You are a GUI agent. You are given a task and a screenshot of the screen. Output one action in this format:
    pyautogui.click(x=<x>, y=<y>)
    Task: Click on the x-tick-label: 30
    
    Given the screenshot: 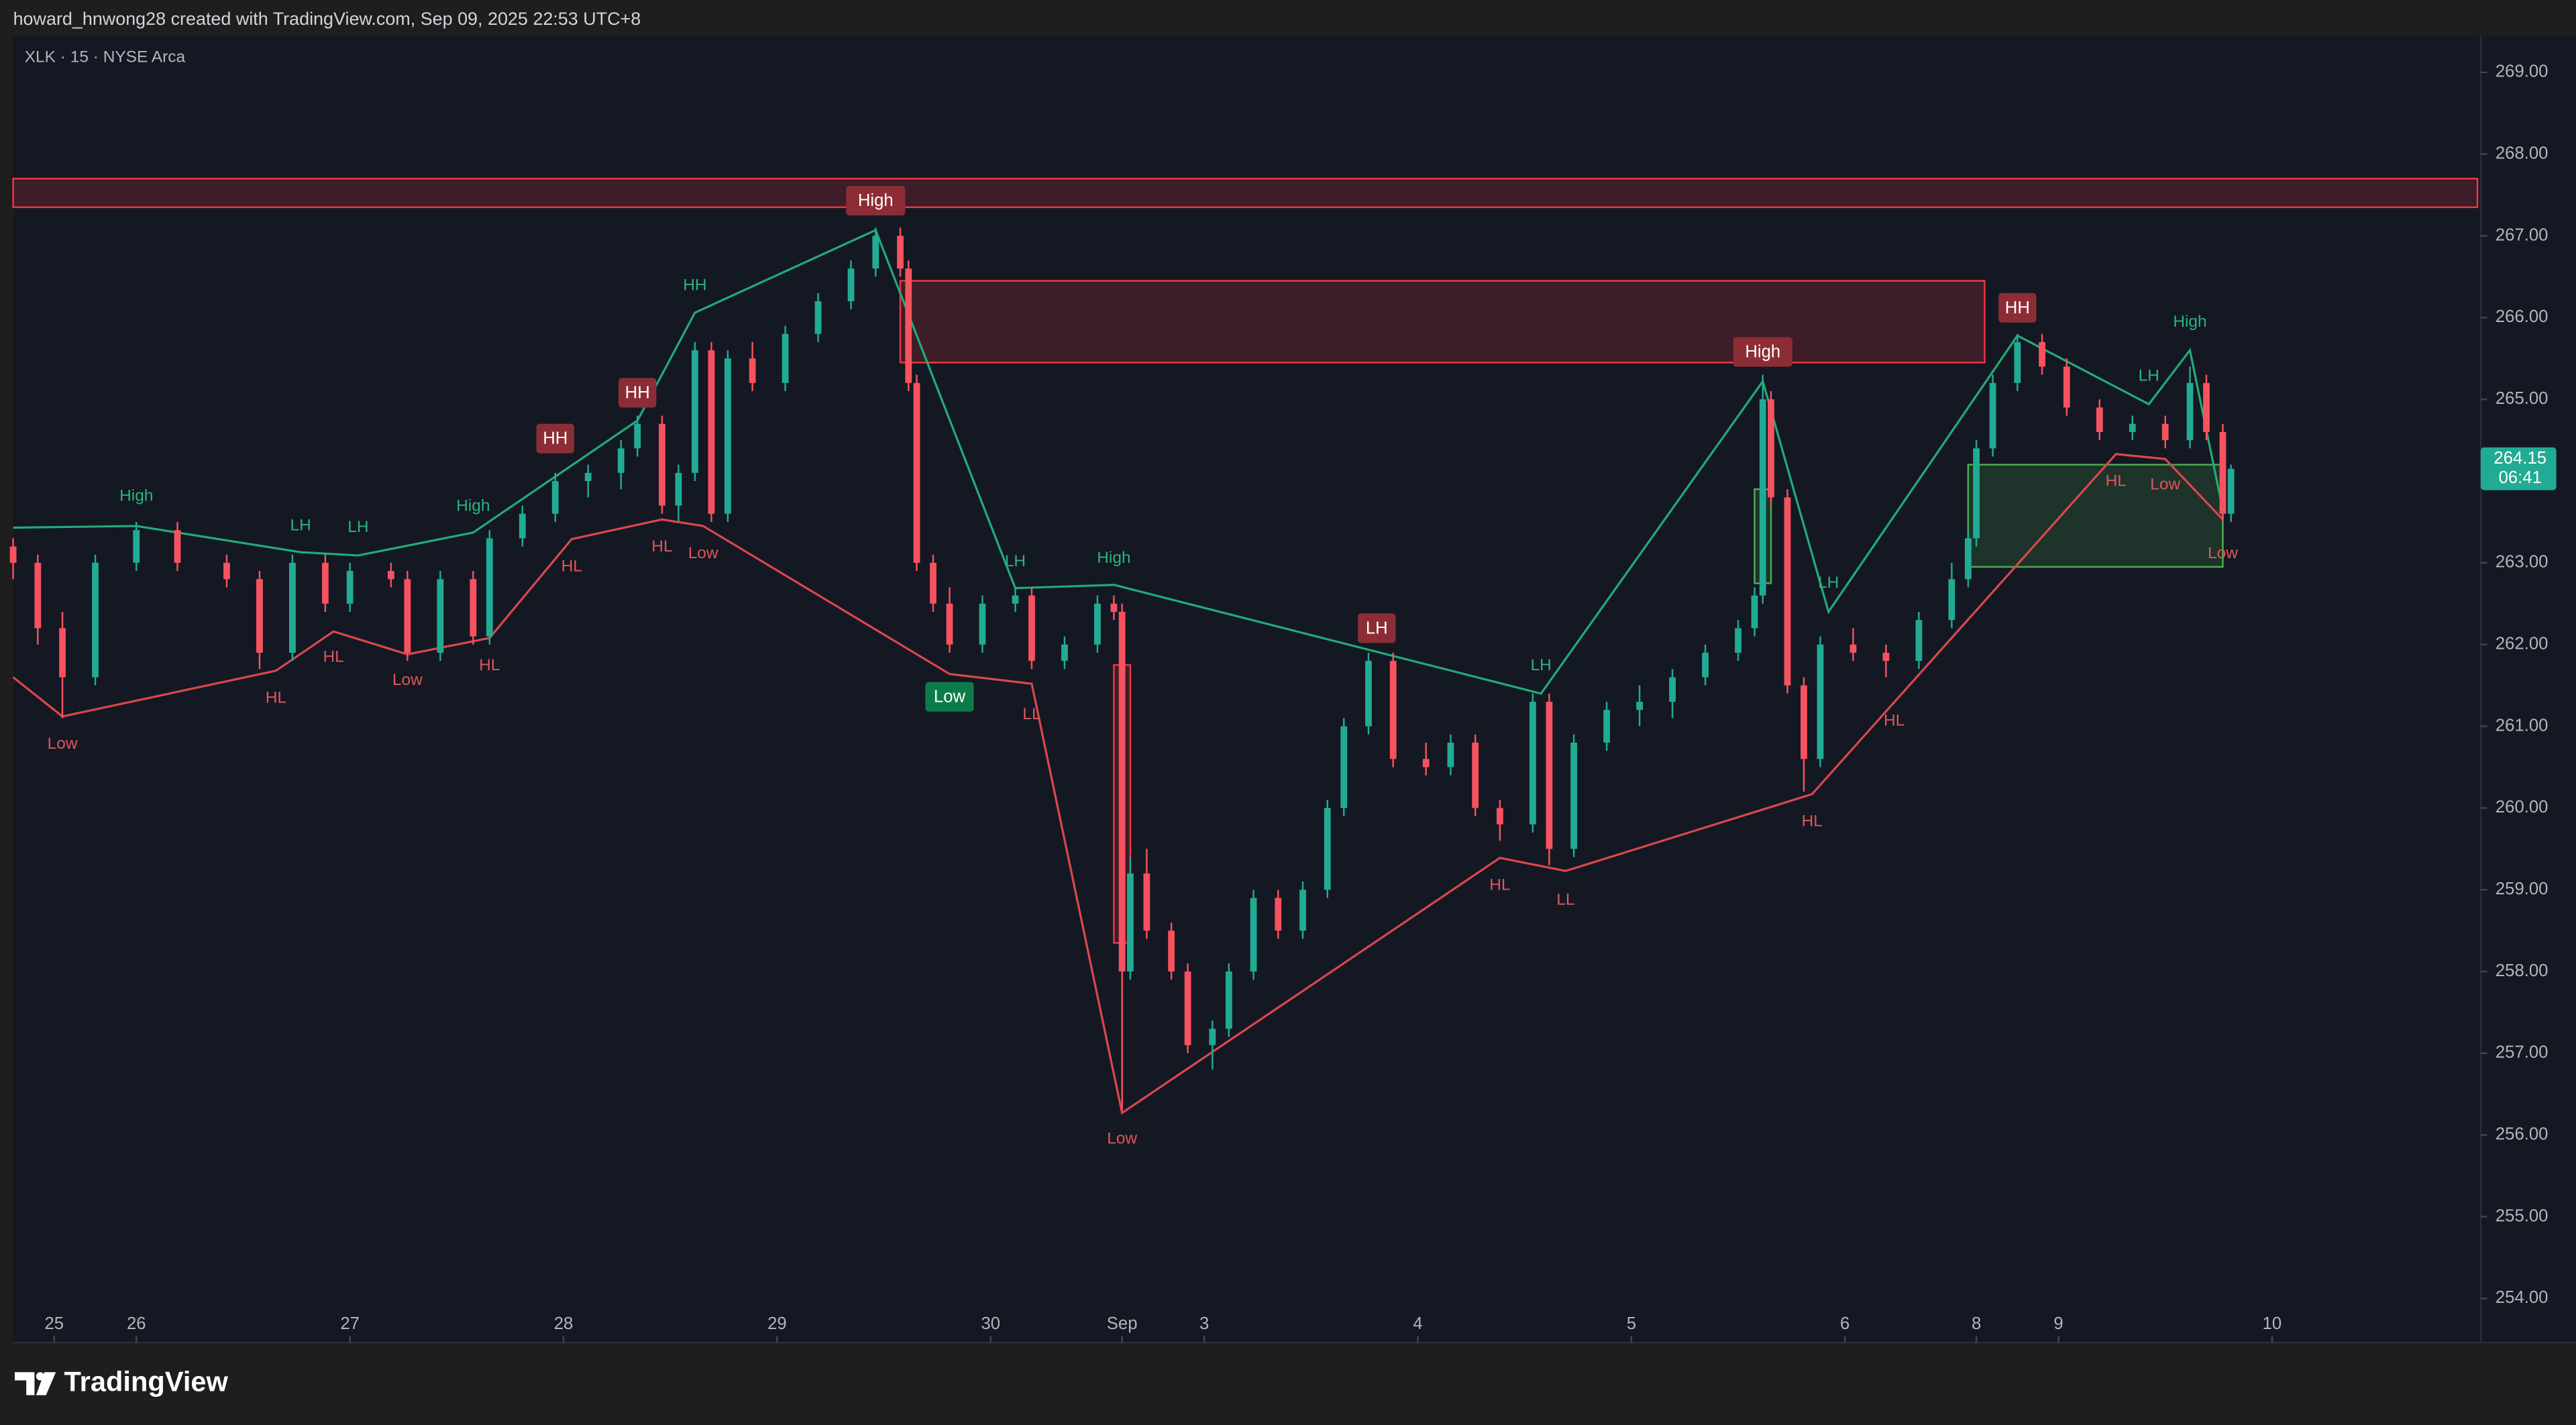 What is the action you would take?
    pyautogui.click(x=990, y=1323)
    